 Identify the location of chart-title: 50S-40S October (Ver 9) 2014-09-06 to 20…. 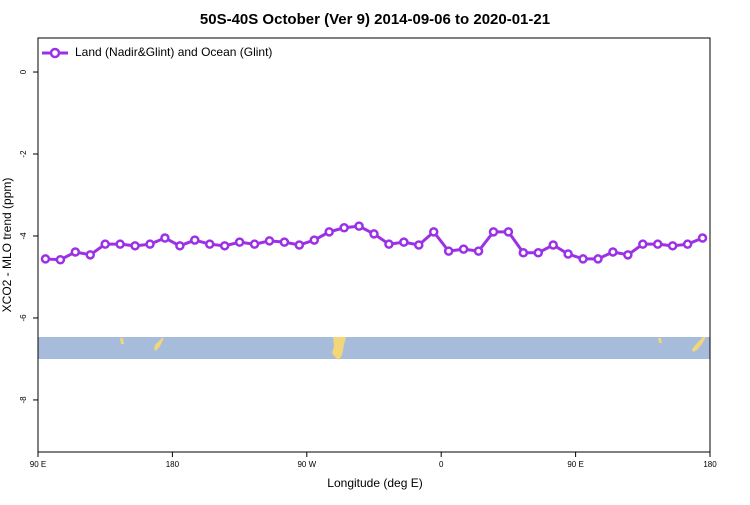
(375, 19).